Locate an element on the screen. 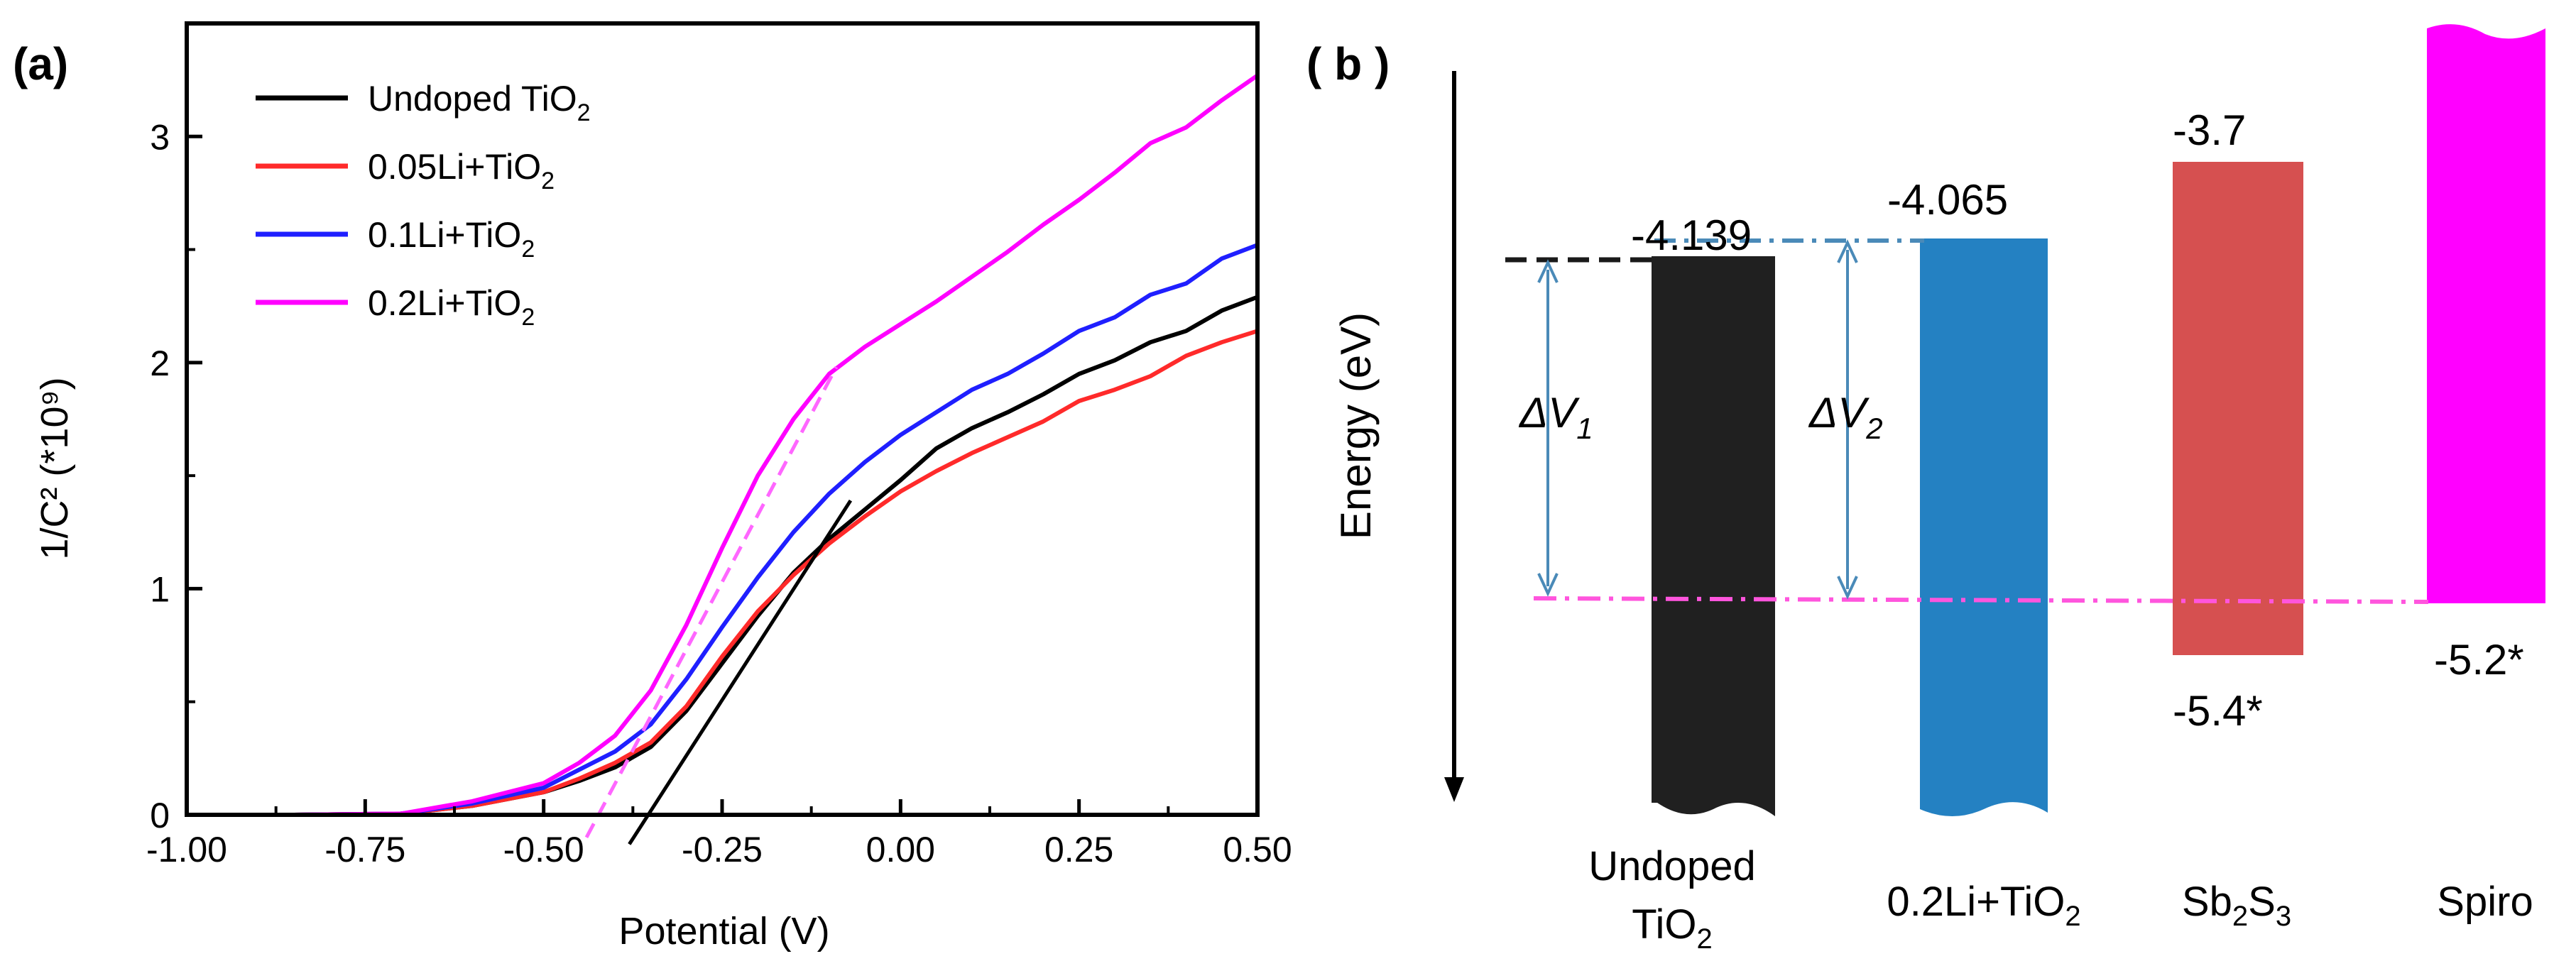  panel-a-label: (a) is located at coordinates (40, 63).